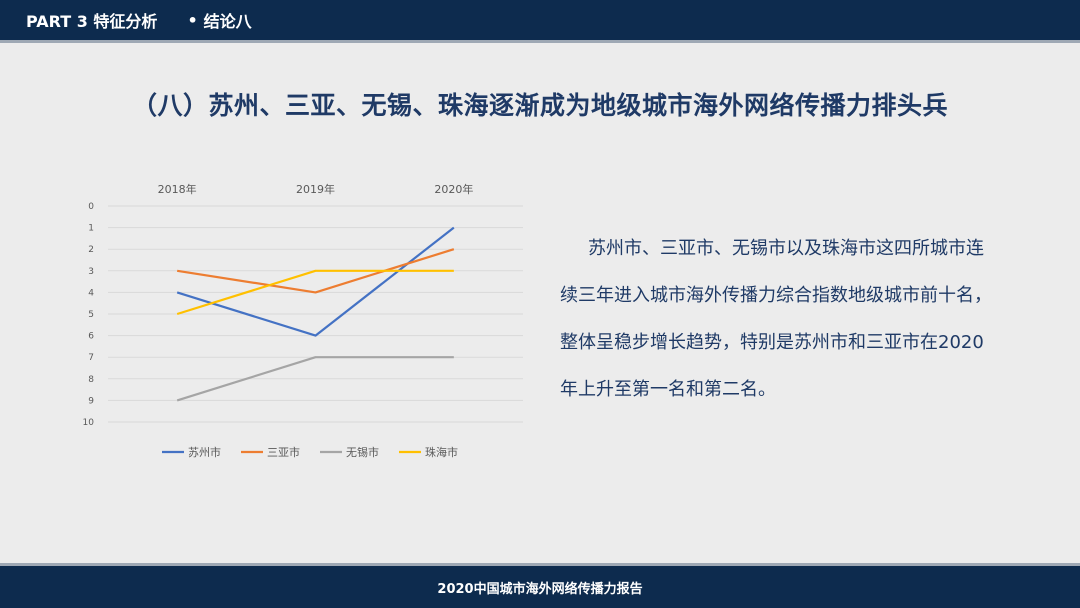  What do you see at coordinates (453, 189) in the screenshot?
I see `x-tick-label: 2020年` at bounding box center [453, 189].